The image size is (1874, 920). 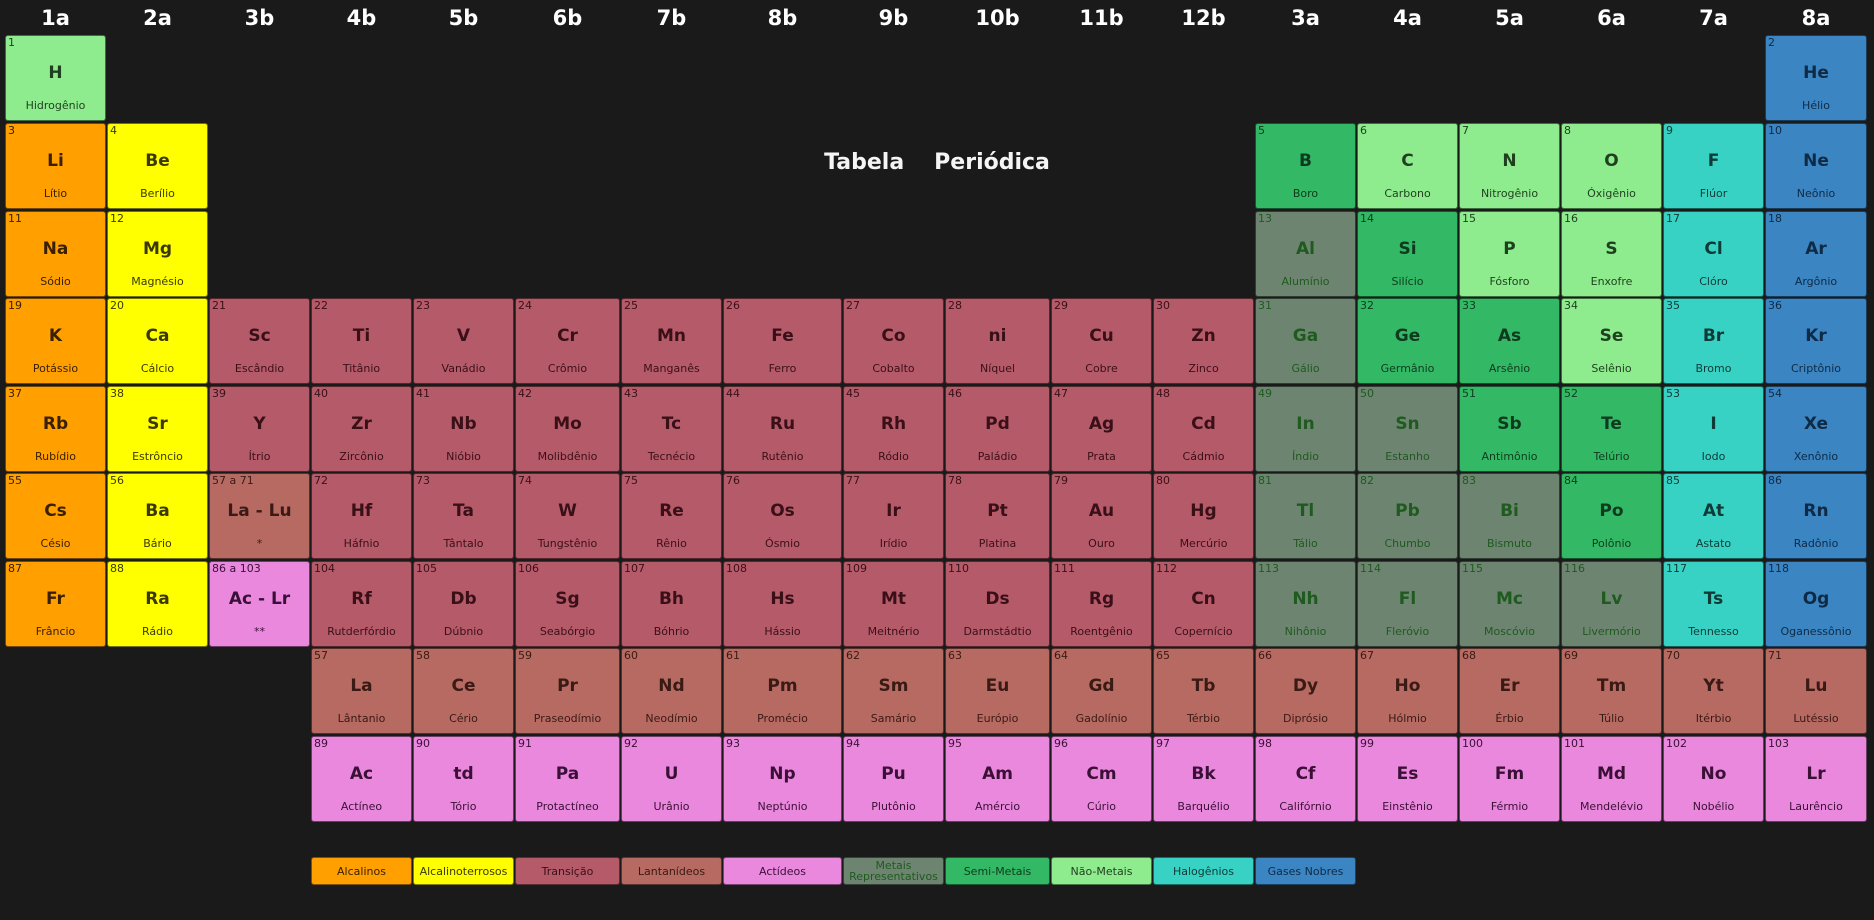 I want to click on element-cell-xe: 54 Xe Xenônio, so click(x=1816, y=429).